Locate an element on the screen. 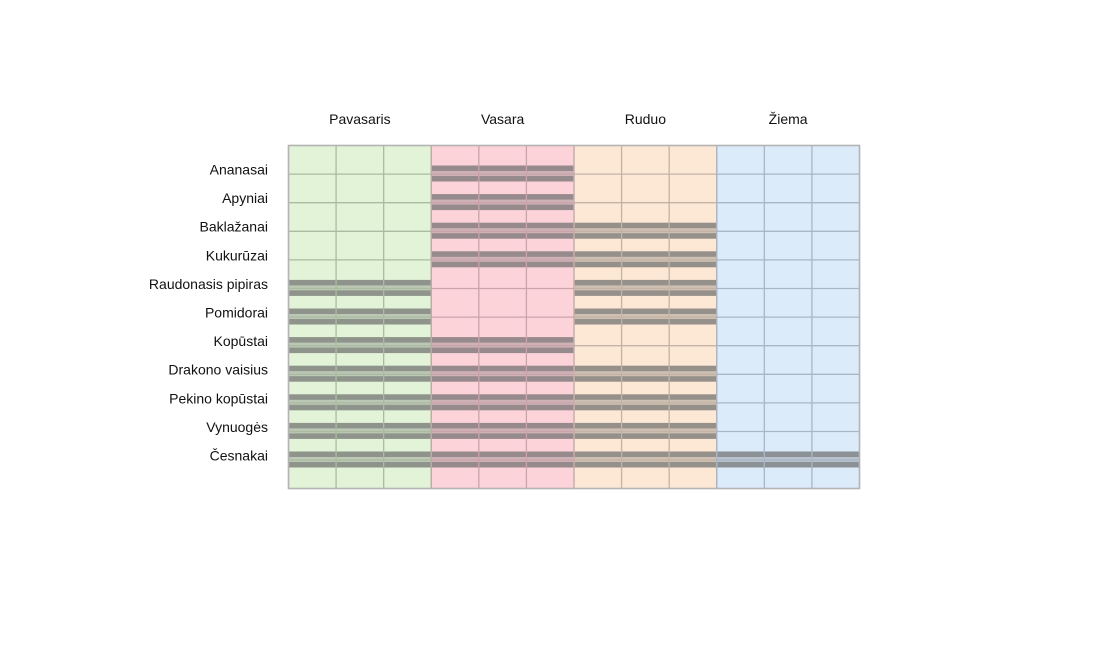  crop-label: Apyniai is located at coordinates (245, 198).